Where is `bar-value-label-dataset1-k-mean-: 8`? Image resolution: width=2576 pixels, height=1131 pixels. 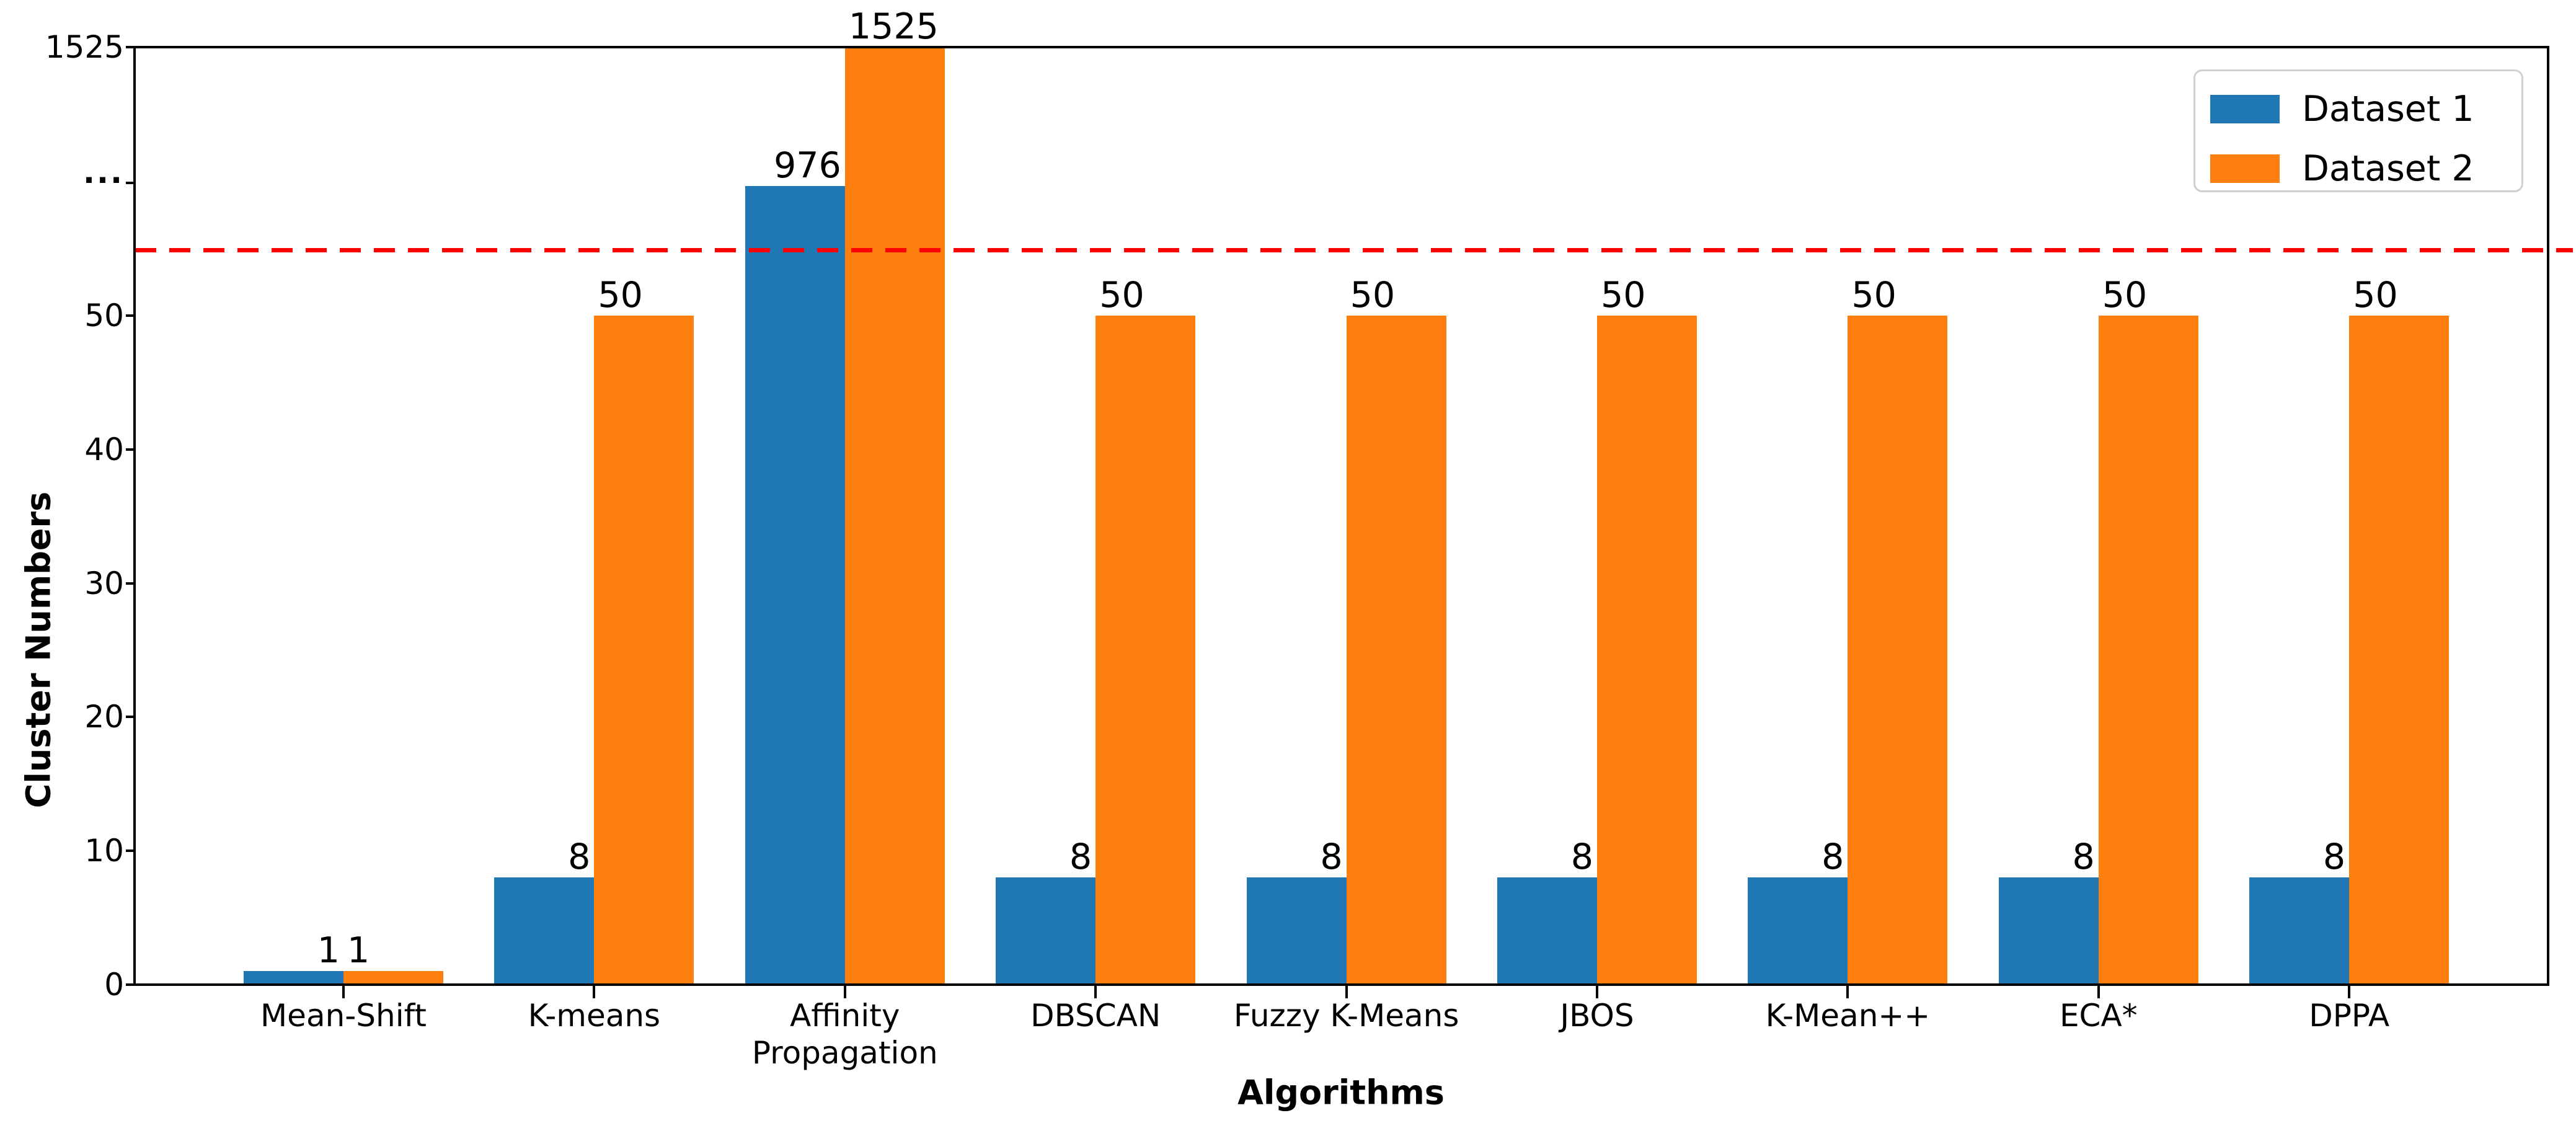 bar-value-label-dataset1-k-mean-: 8 is located at coordinates (1833, 857).